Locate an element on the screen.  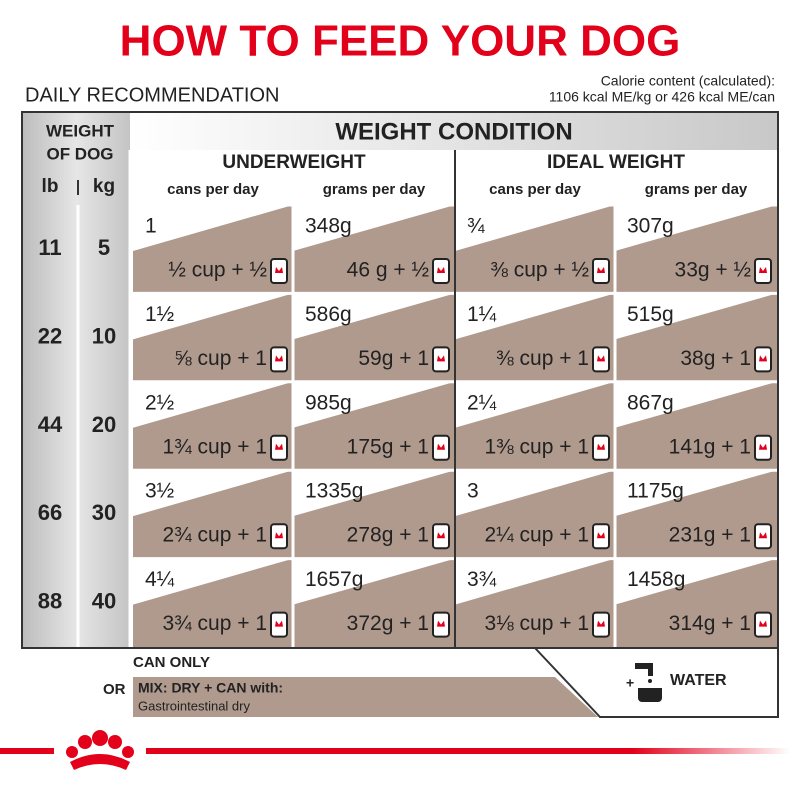
cell-portion: ½ cup + ½ is located at coordinates (217, 270).